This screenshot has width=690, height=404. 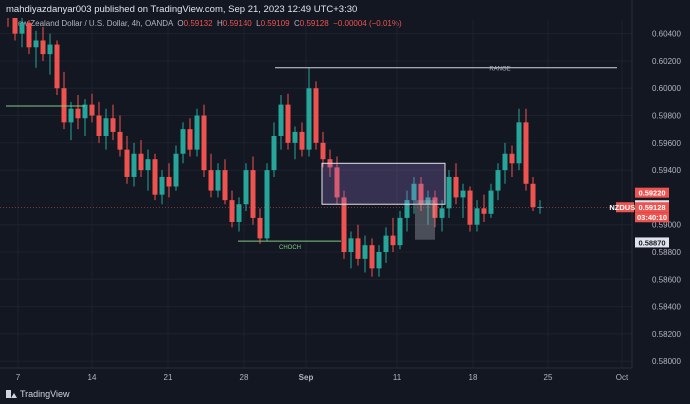 What do you see at coordinates (11, 394) in the screenshot?
I see `tradingview-logo-icon` at bounding box center [11, 394].